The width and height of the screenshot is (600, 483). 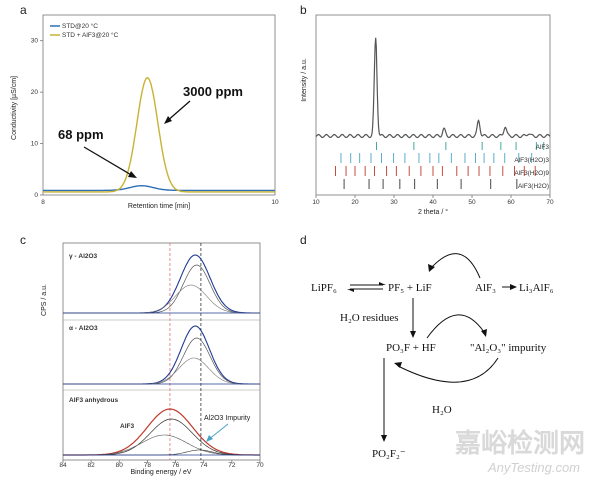 I want to click on c-xtick-label: 78, so click(x=148, y=465).